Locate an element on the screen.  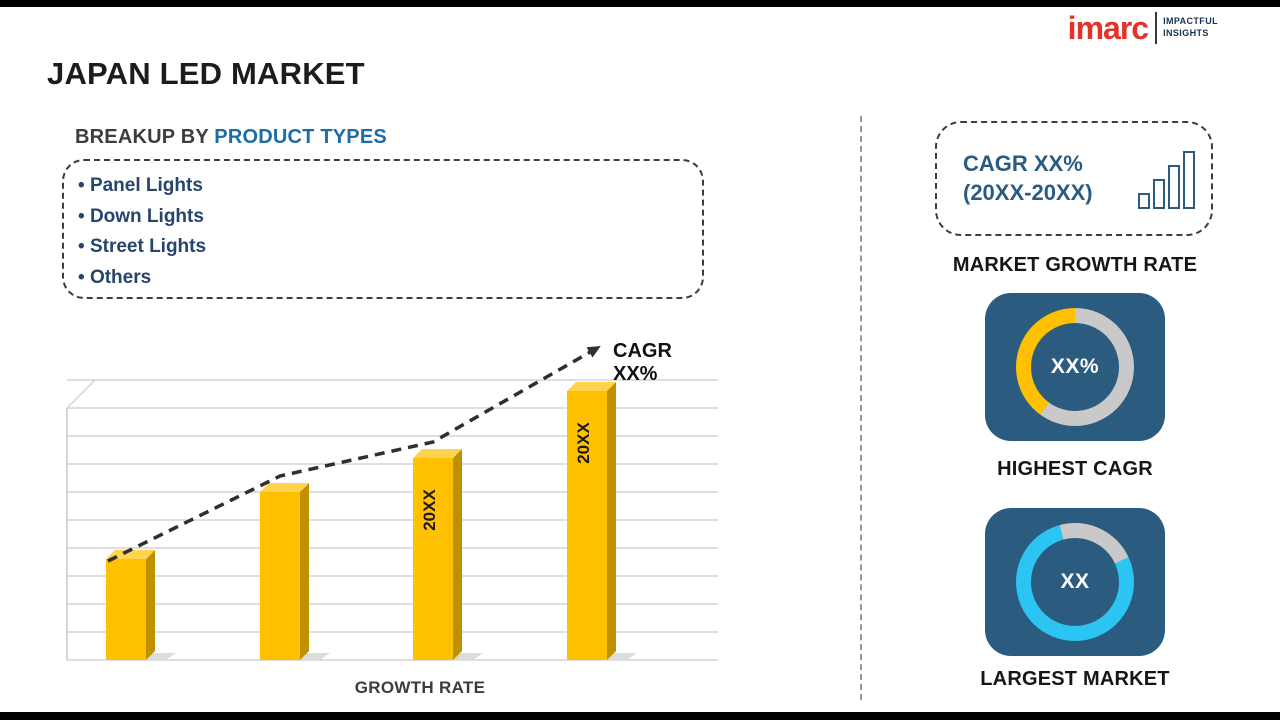
cagr-line1: CAGR XX% is located at coordinates (1023, 163).